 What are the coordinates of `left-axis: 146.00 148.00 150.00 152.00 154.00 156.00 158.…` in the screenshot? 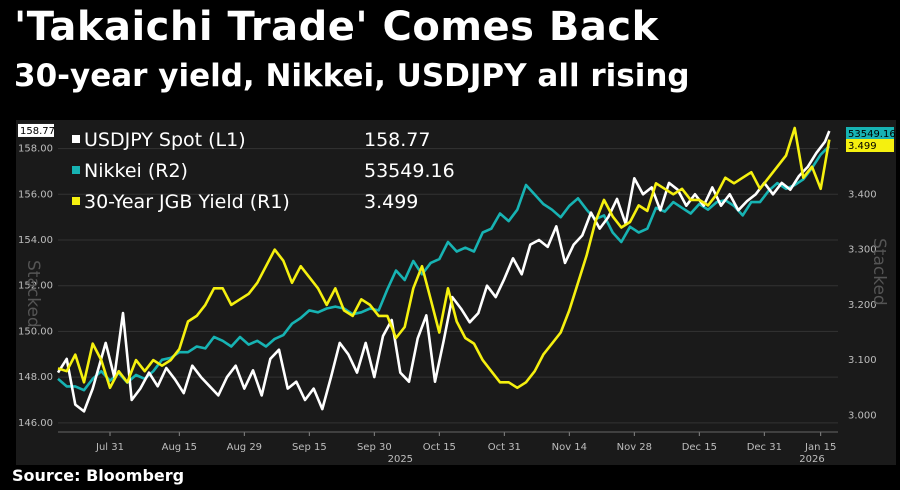 It's located at (35, 286).